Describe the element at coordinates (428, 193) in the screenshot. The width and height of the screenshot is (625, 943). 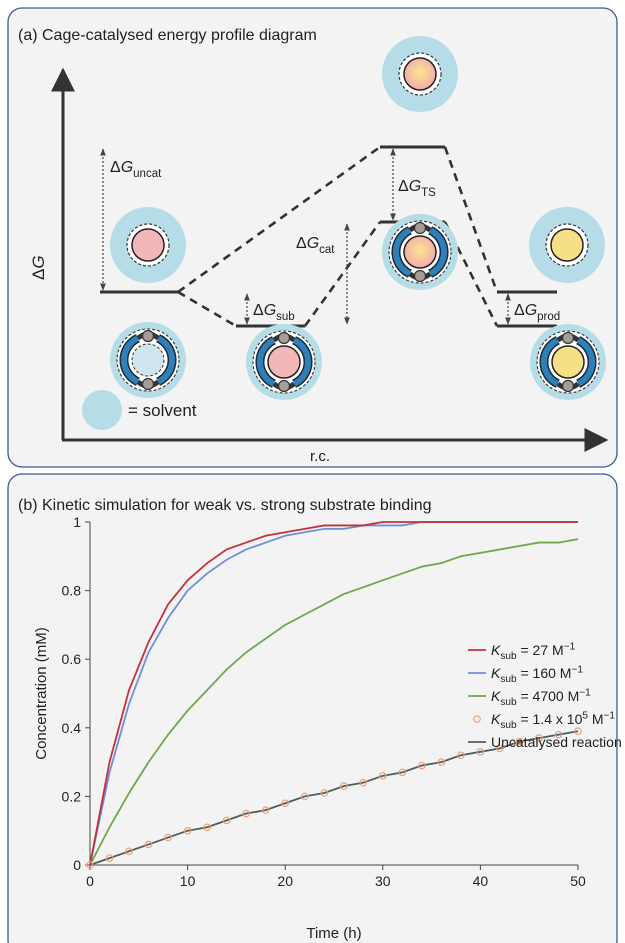
I see `text-part: TS` at that location.